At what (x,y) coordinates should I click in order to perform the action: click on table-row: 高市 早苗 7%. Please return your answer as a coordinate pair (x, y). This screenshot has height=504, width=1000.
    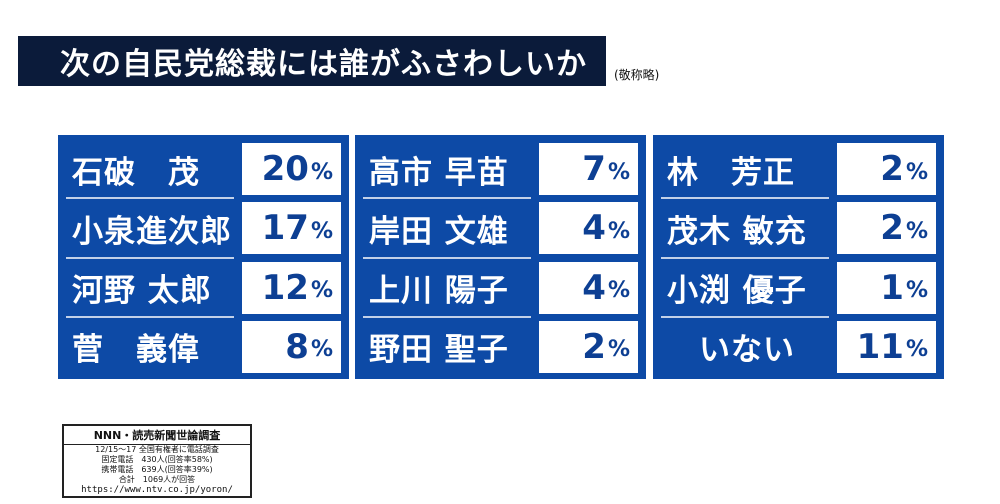
    Looking at the image, I should click on (500, 169).